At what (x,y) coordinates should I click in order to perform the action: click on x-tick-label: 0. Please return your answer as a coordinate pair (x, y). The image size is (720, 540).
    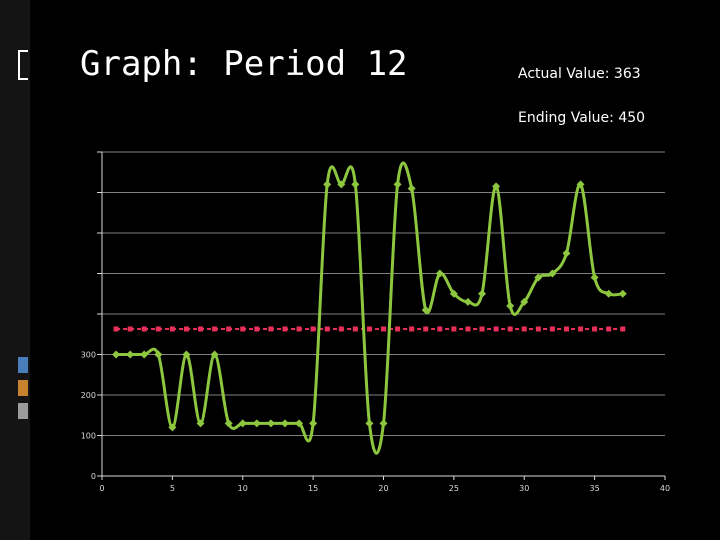
    Looking at the image, I should click on (101, 488).